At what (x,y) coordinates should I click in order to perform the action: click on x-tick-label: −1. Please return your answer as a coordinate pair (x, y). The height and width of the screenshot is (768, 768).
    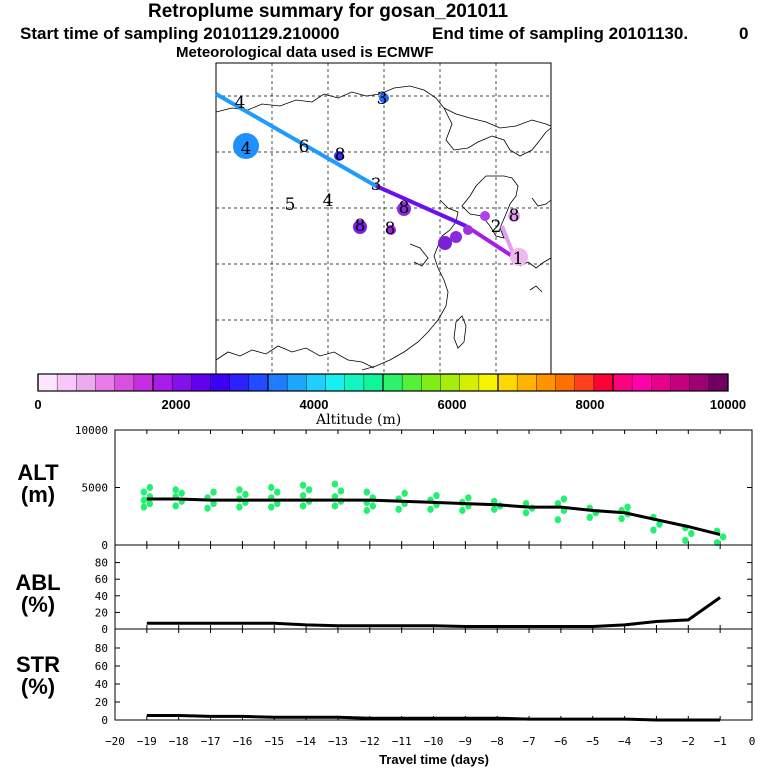
    Looking at the image, I should click on (720, 741).